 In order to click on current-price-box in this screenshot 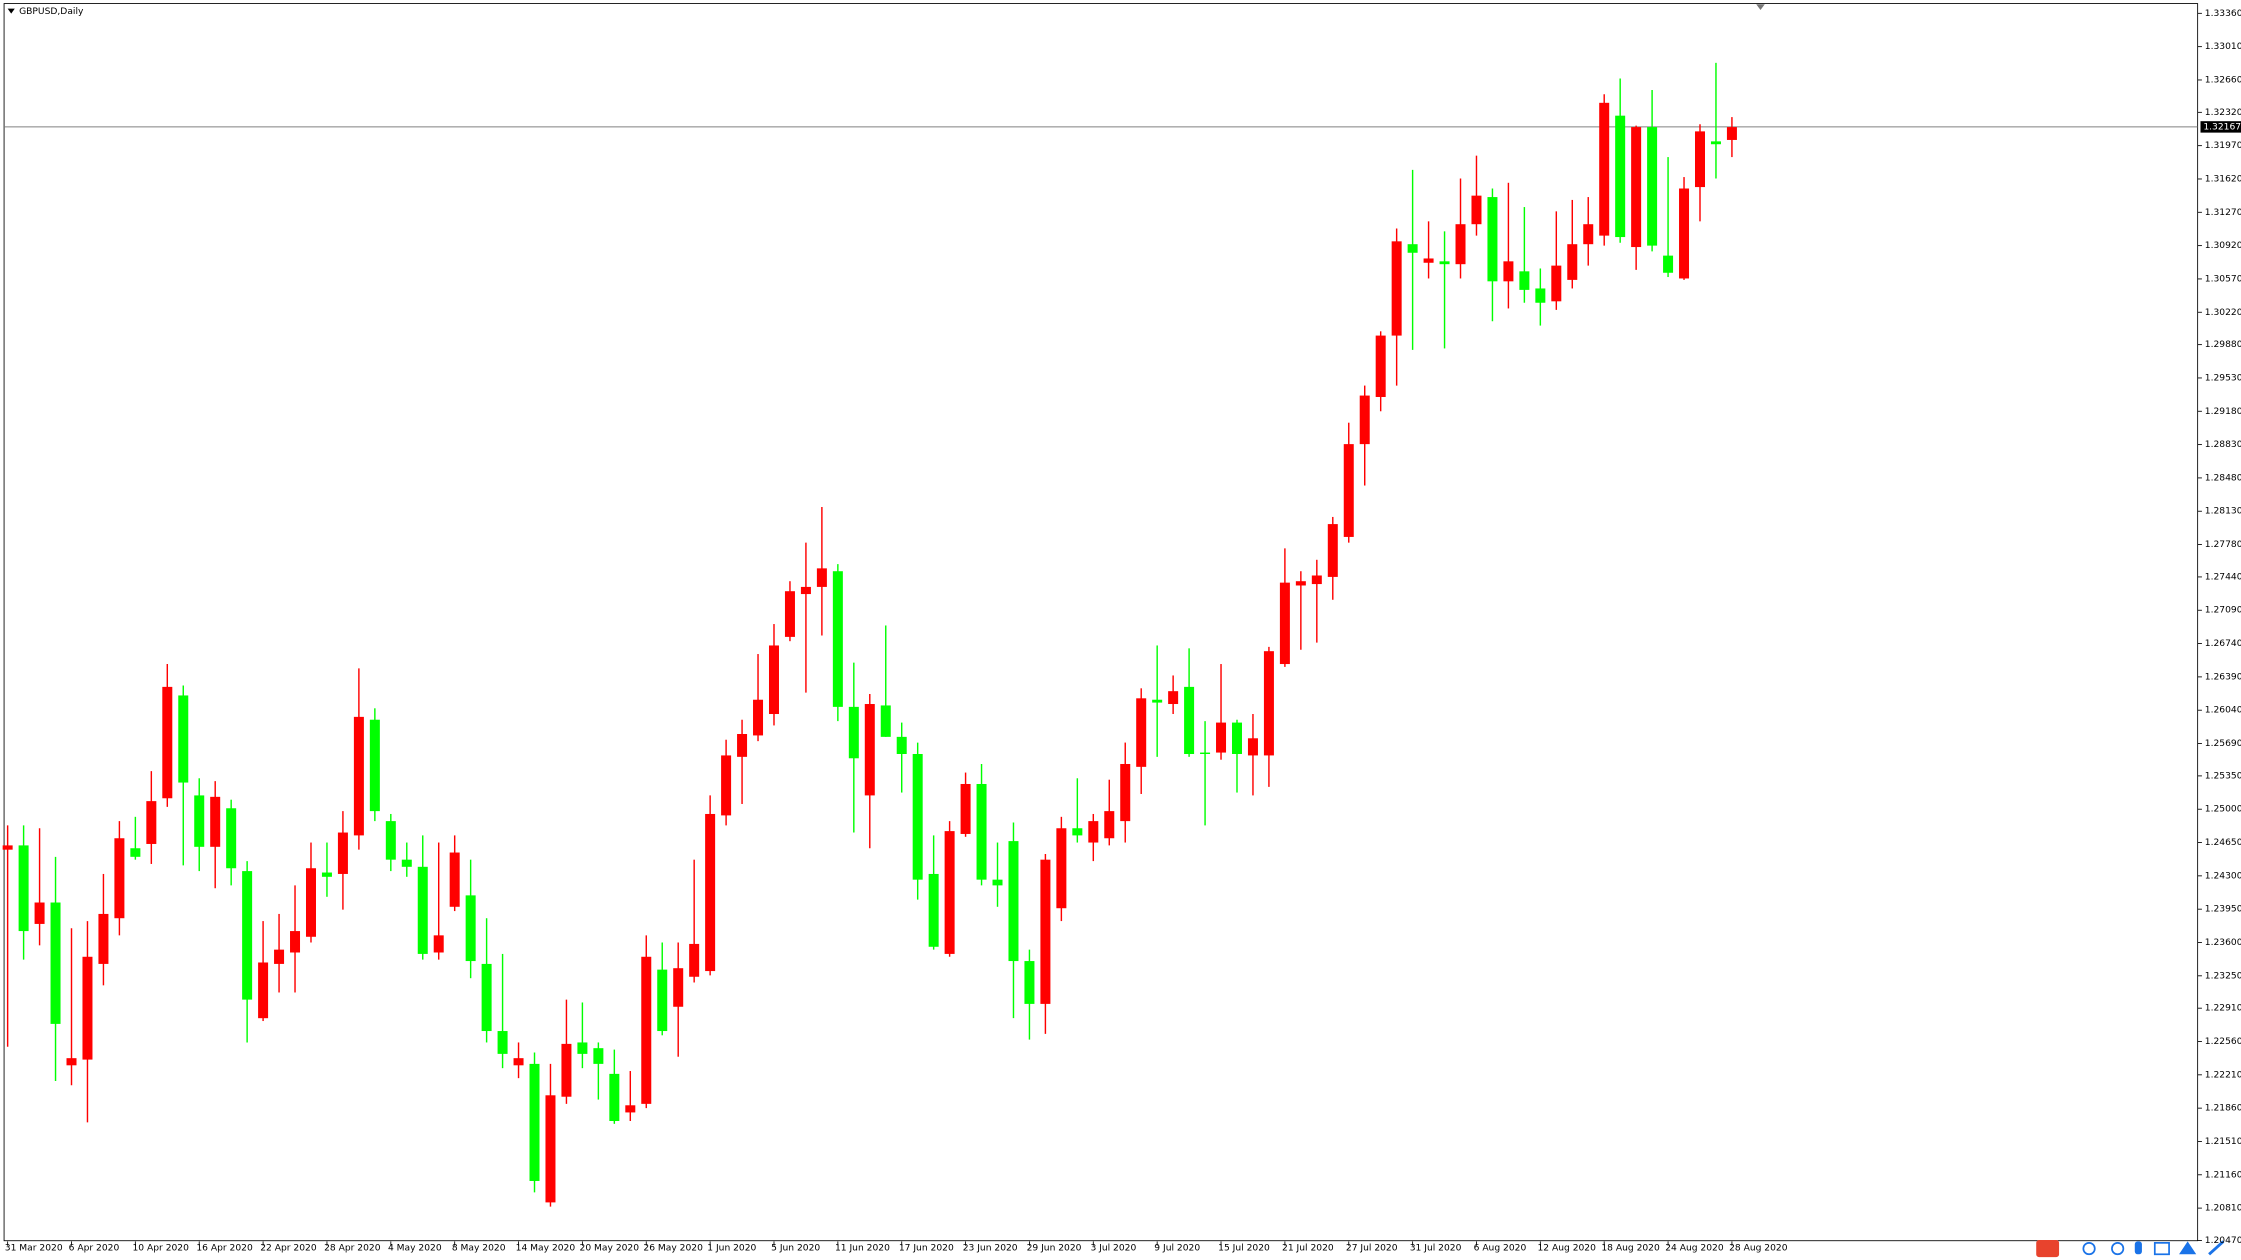, I will do `click(2220, 127)`.